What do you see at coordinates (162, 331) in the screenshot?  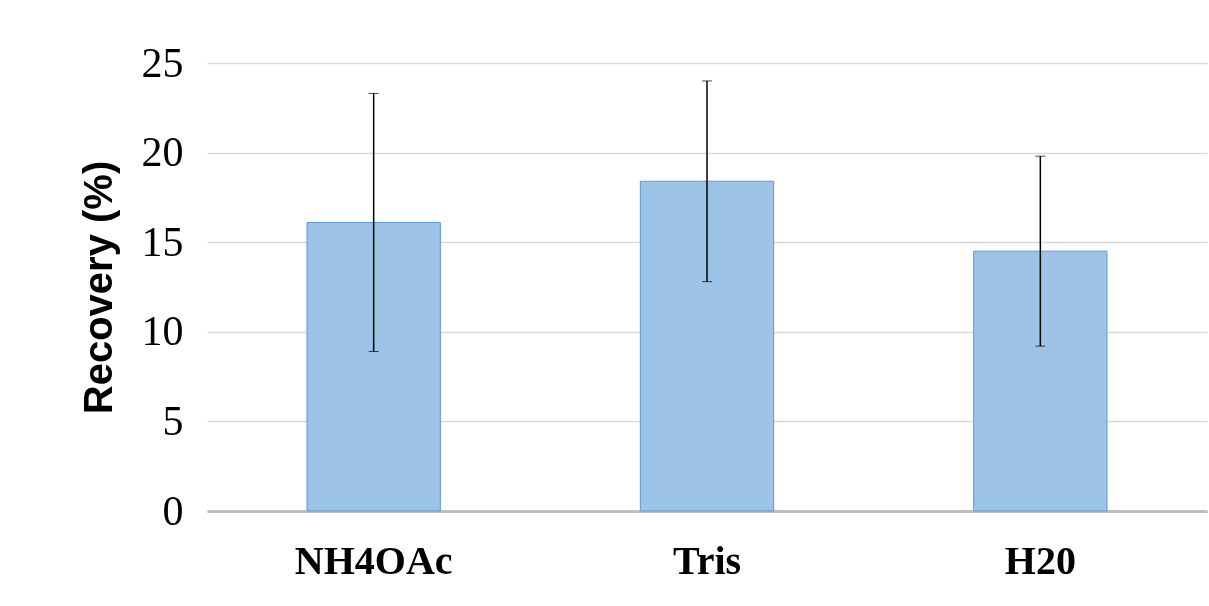 I see `y-tick-label: 10` at bounding box center [162, 331].